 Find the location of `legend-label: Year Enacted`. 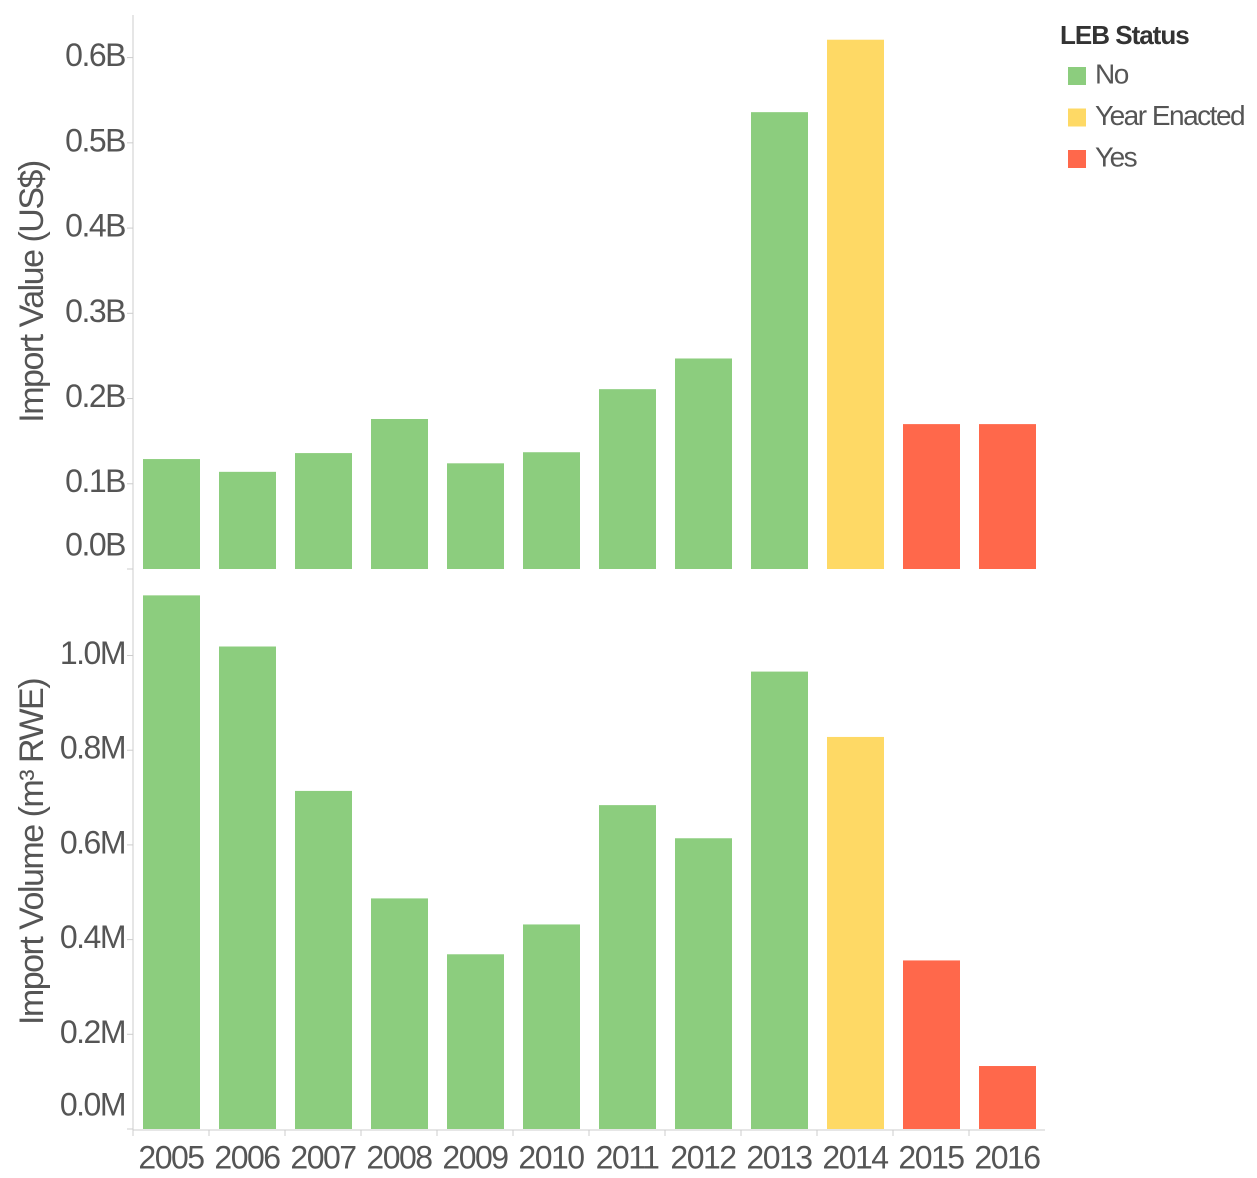

legend-label: Year Enacted is located at coordinates (1169, 115).